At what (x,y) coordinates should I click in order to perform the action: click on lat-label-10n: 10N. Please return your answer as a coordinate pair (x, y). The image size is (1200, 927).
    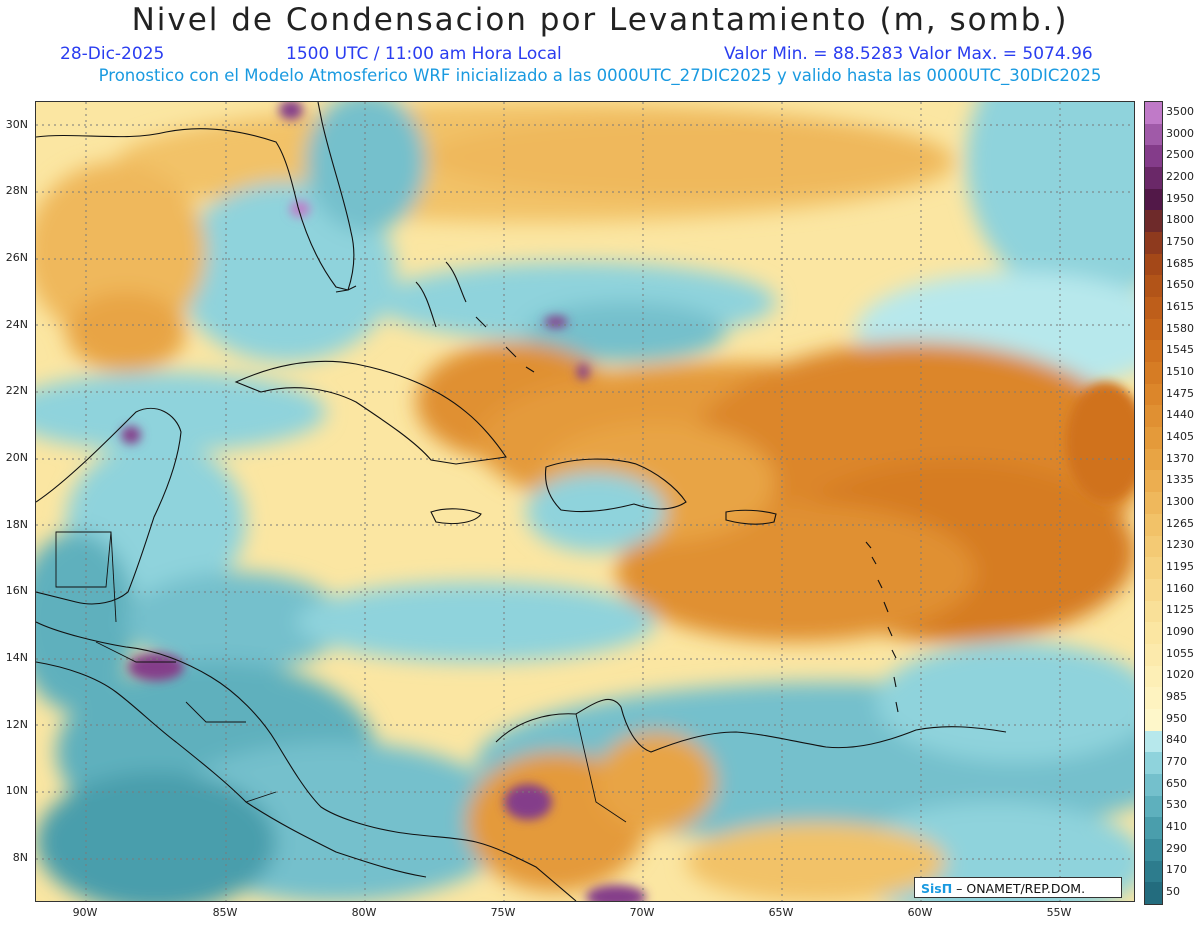
    Looking at the image, I should click on (16, 790).